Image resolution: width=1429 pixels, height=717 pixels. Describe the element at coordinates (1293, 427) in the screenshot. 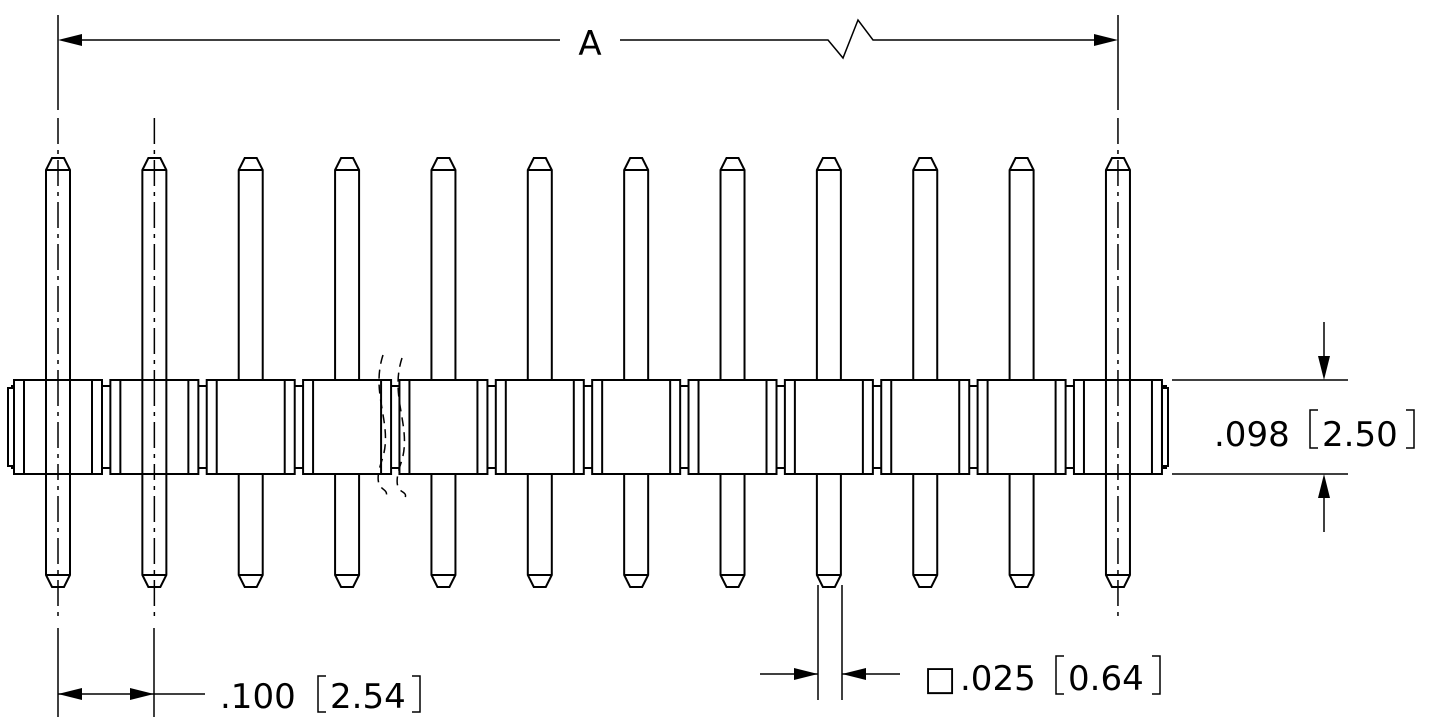

I see `dimension-height: .098 2.50` at that location.